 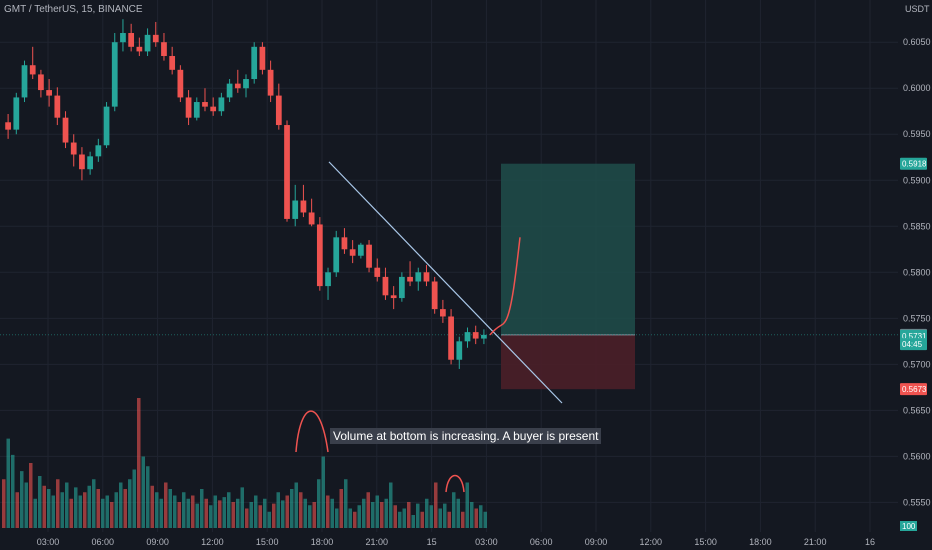 What do you see at coordinates (917, 9) in the screenshot?
I see `quote-currency-label: USDT` at bounding box center [917, 9].